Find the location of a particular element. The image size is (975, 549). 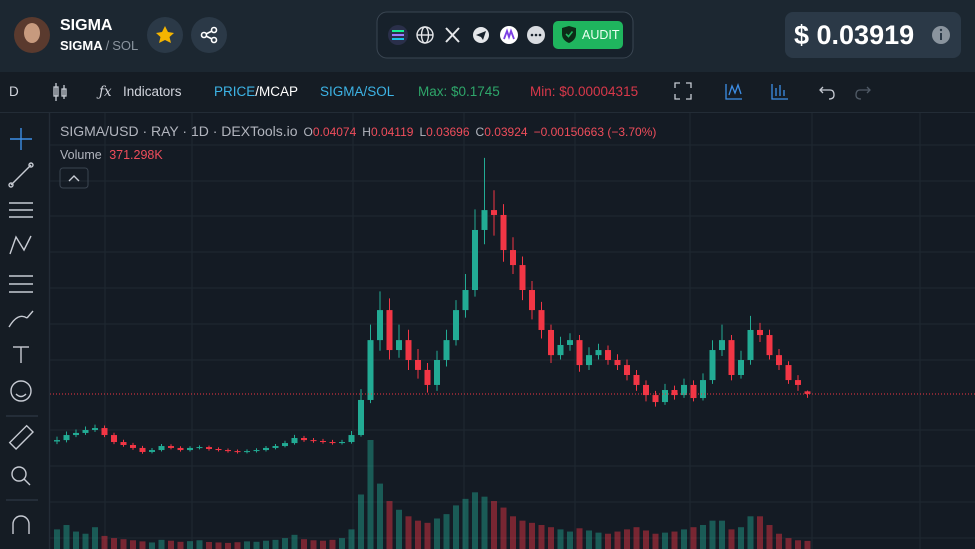

price-mcap-toggle: PRICE/MCAP is located at coordinates (256, 91).